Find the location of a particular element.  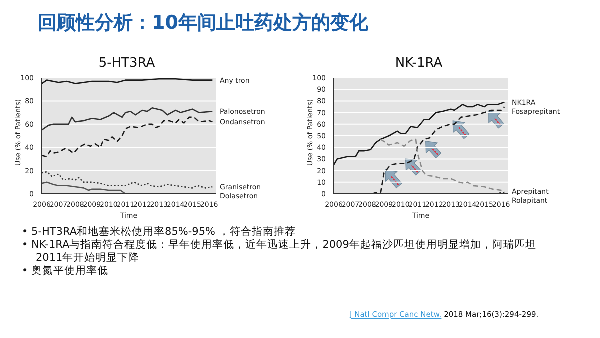

text: • 5-HT3RA和地塞米松使用率85%-95% ，符合指南推荐 is located at coordinates (159, 232).